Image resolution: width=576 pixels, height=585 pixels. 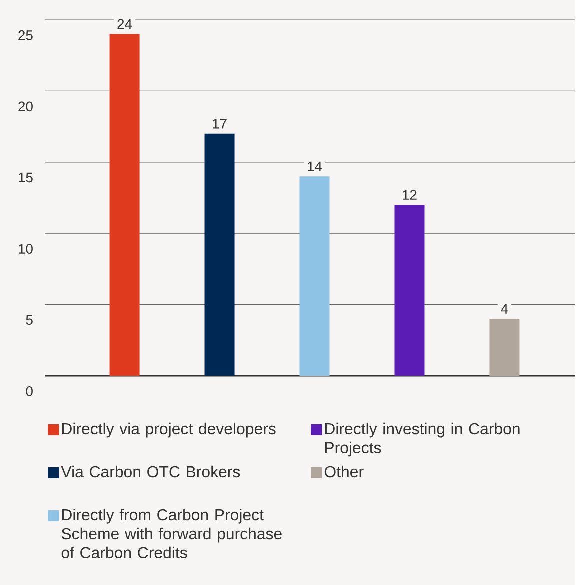 What do you see at coordinates (30, 391) in the screenshot?
I see `y-tick-label: 0` at bounding box center [30, 391].